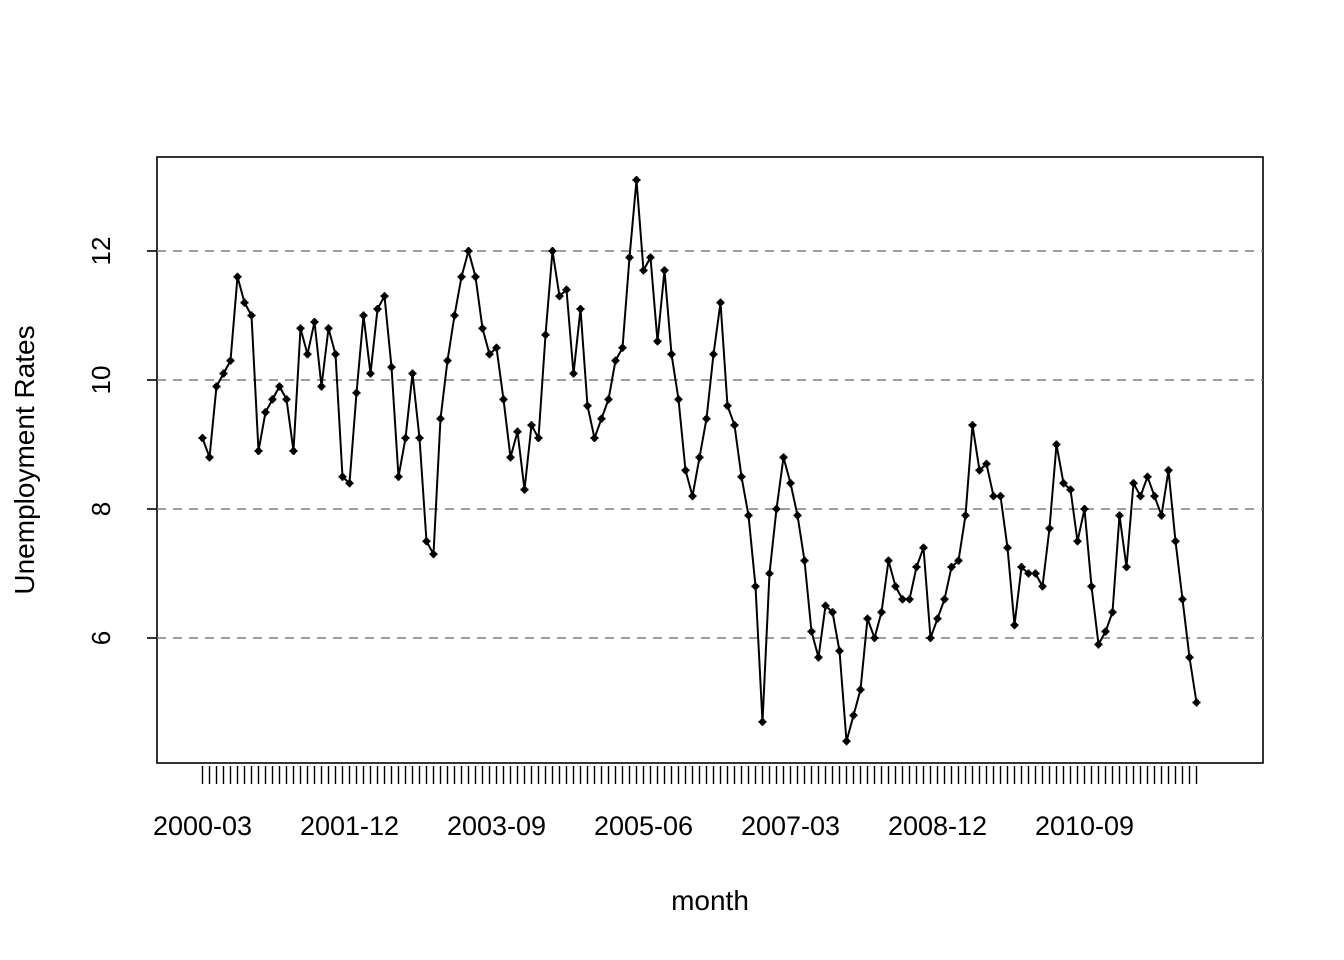 The width and height of the screenshot is (1344, 960). Describe the element at coordinates (1084, 826) in the screenshot. I see `x-tick-label: 2010-09` at that location.